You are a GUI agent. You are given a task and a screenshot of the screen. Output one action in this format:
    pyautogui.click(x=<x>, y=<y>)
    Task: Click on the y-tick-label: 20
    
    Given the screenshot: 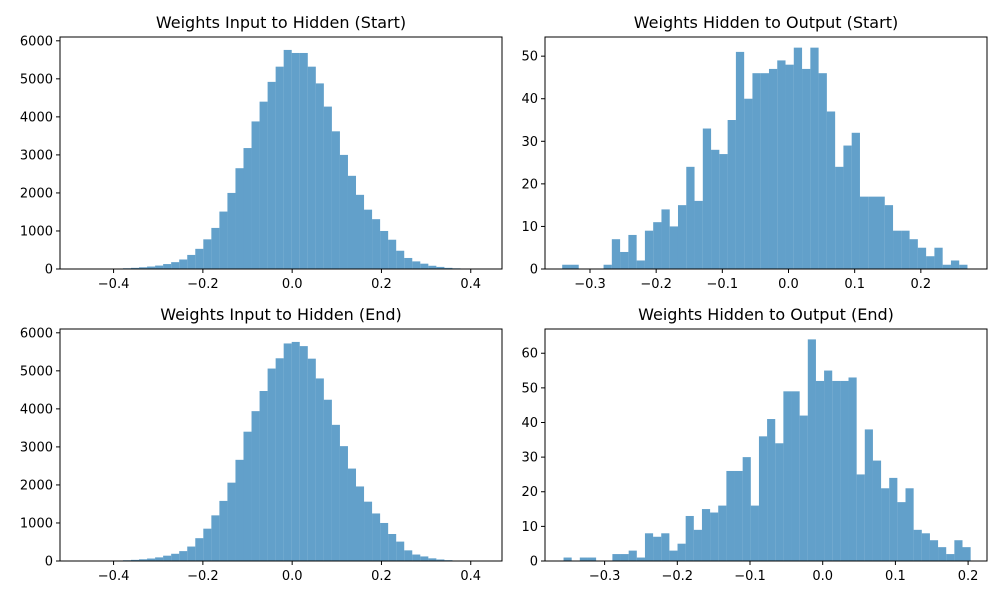 What is the action you would take?
    pyautogui.click(x=529, y=184)
    